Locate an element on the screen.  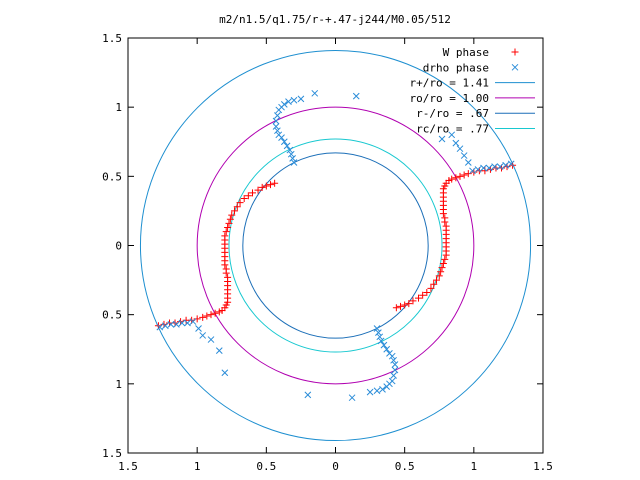
legend-label: drho phase is located at coordinates (456, 67).